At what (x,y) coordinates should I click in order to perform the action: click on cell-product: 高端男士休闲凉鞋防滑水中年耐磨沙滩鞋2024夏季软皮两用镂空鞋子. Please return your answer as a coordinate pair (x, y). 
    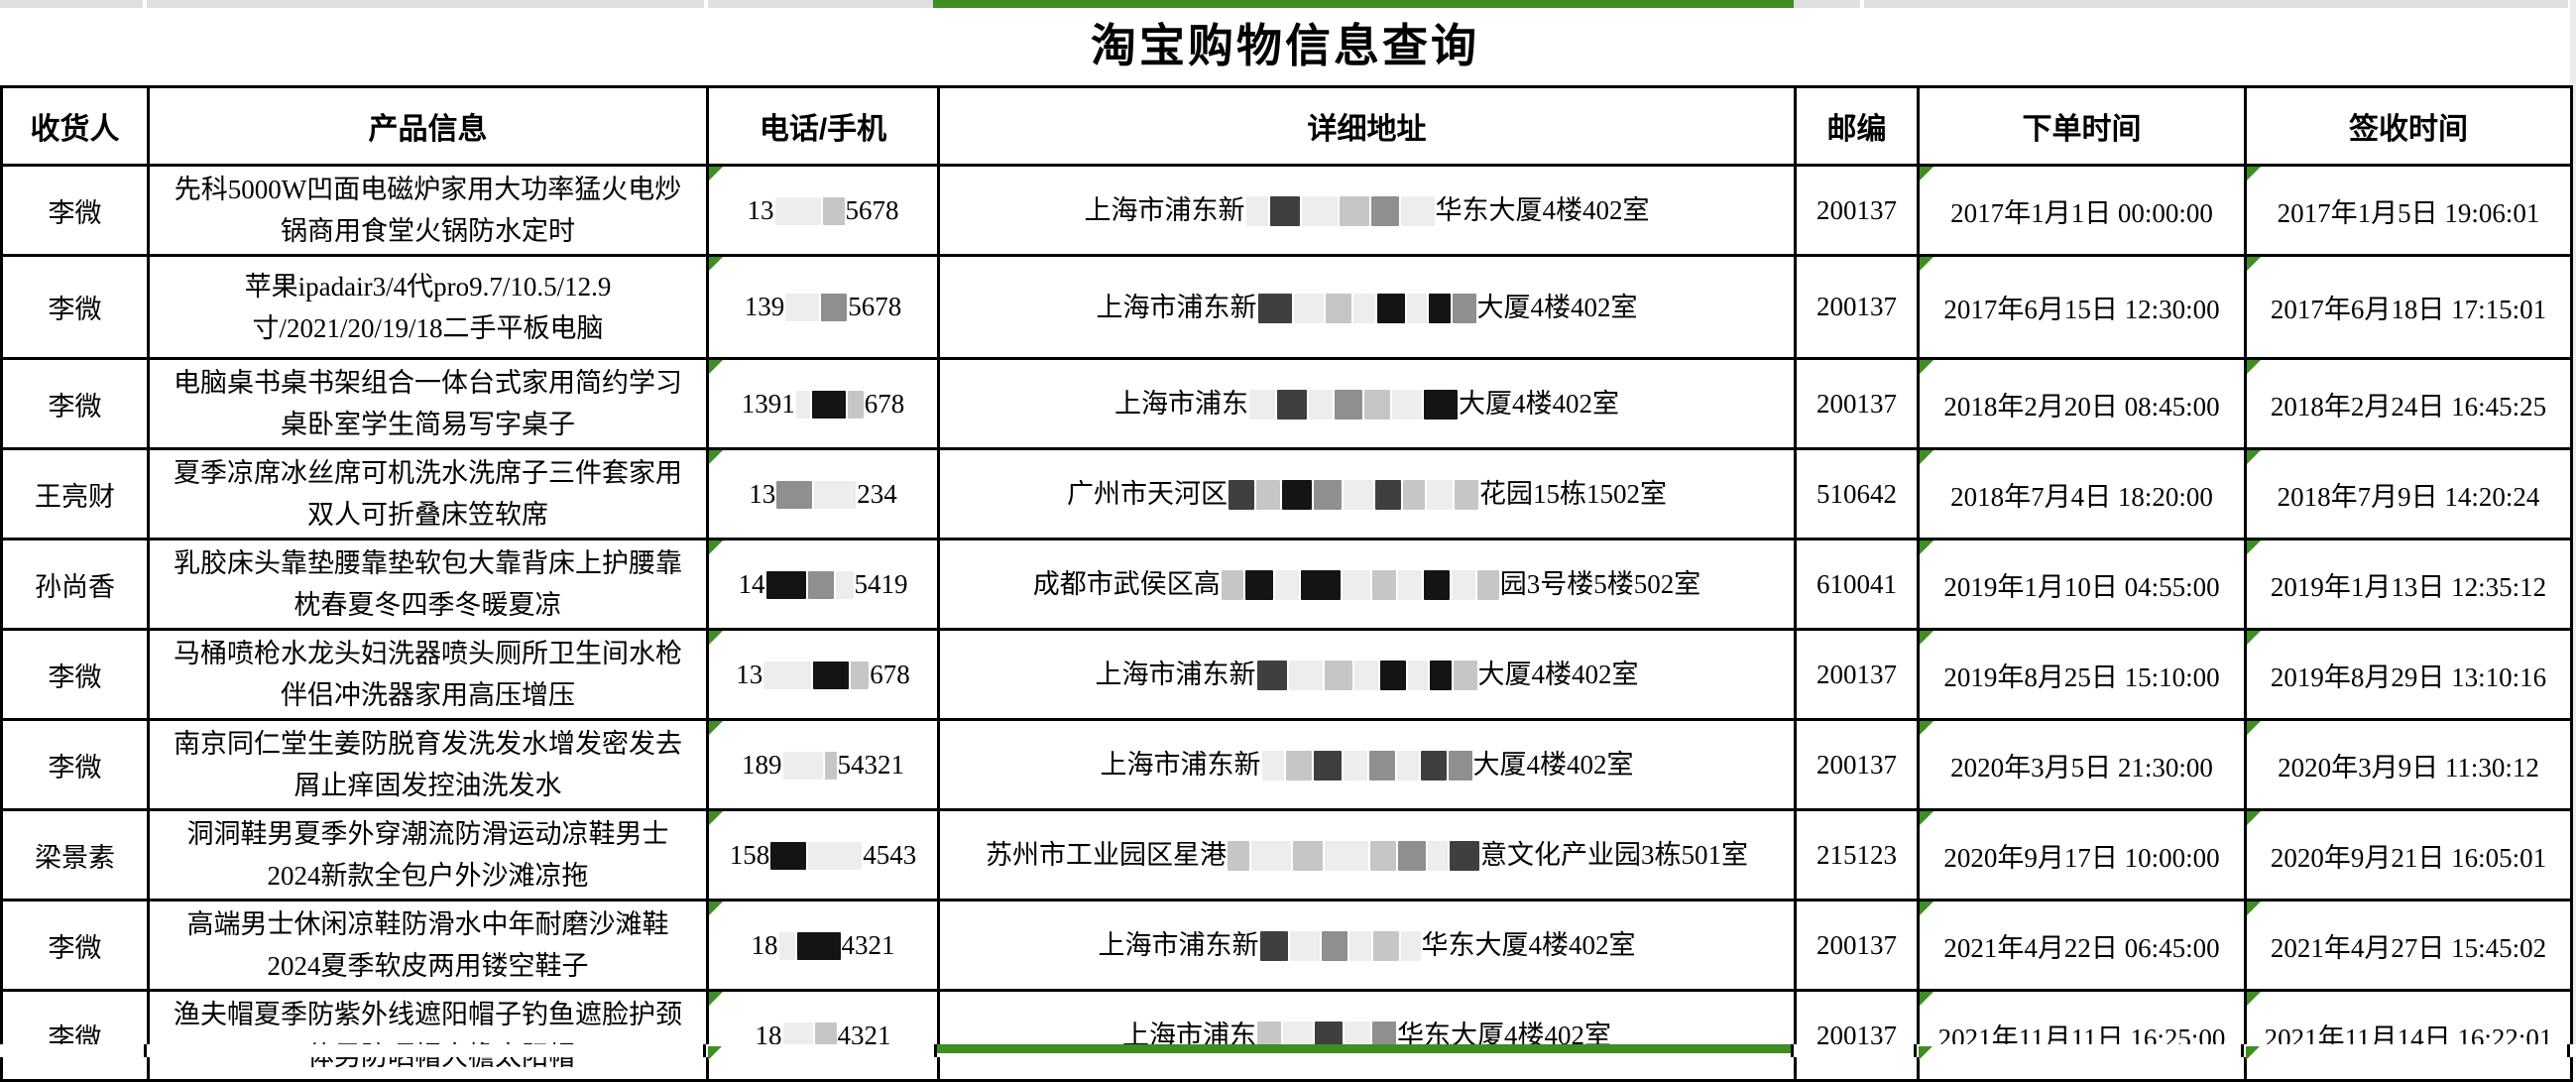
    Looking at the image, I should click on (428, 945).